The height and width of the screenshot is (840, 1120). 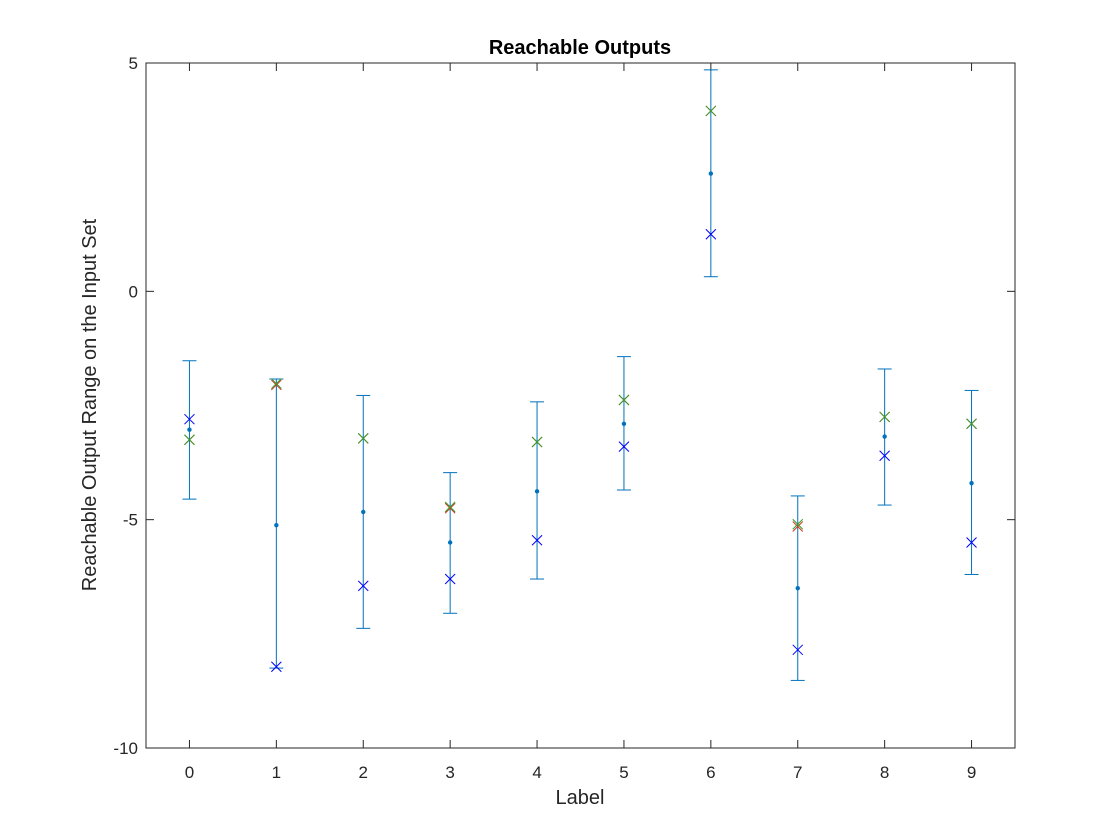 What do you see at coordinates (125, 748) in the screenshot?
I see `y-tick-label: -10` at bounding box center [125, 748].